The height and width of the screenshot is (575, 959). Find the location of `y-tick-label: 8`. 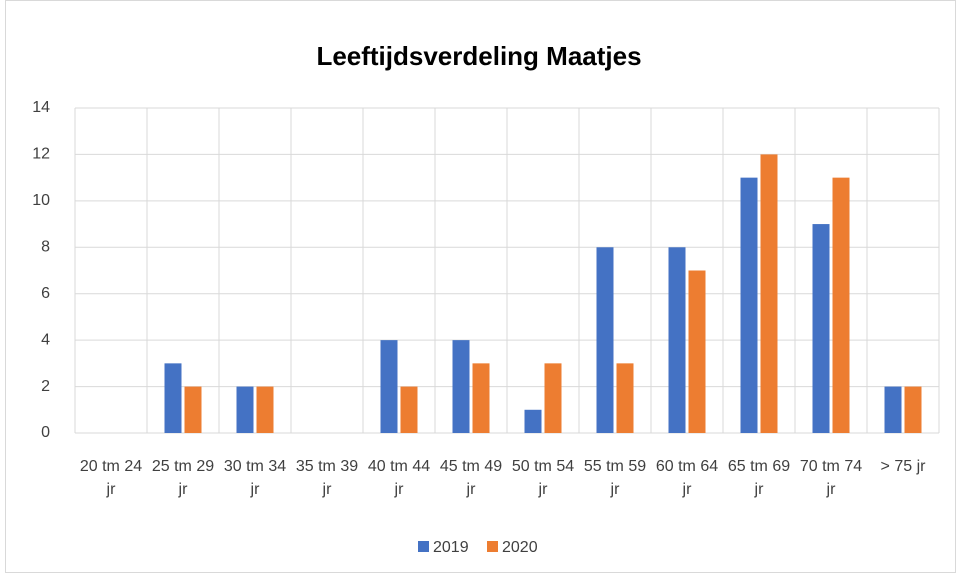

y-tick-label: 8 is located at coordinates (45, 247).